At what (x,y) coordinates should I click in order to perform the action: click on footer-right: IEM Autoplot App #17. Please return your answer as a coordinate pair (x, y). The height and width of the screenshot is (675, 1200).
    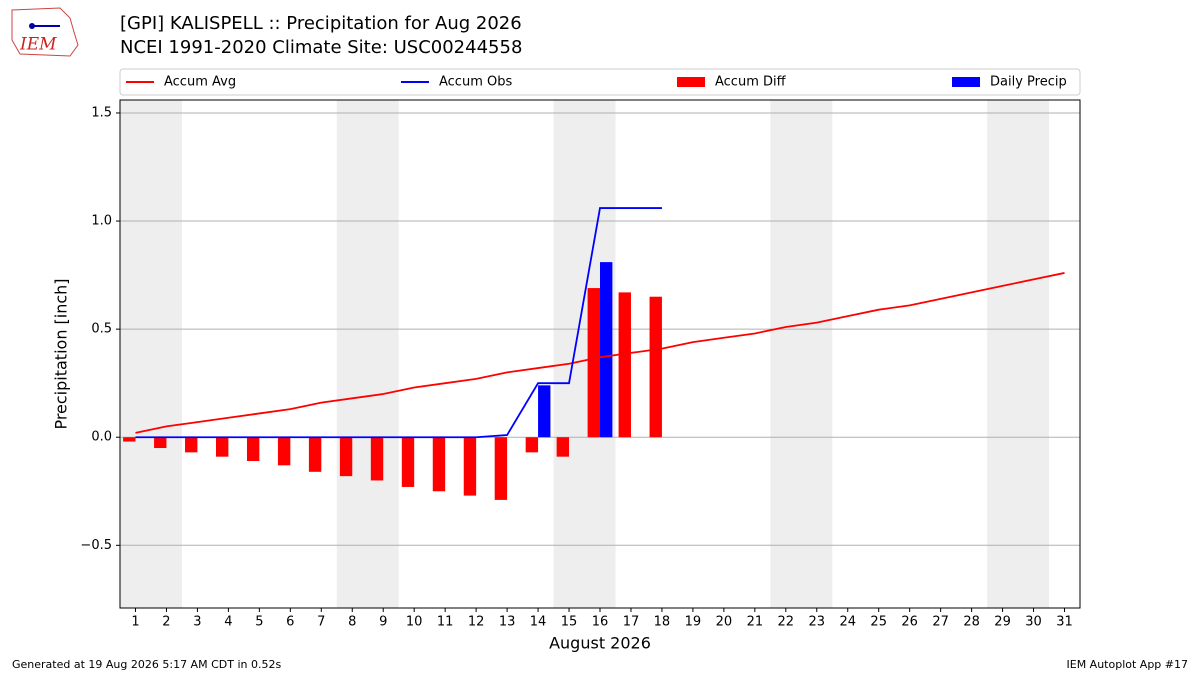
    Looking at the image, I should click on (1128, 664).